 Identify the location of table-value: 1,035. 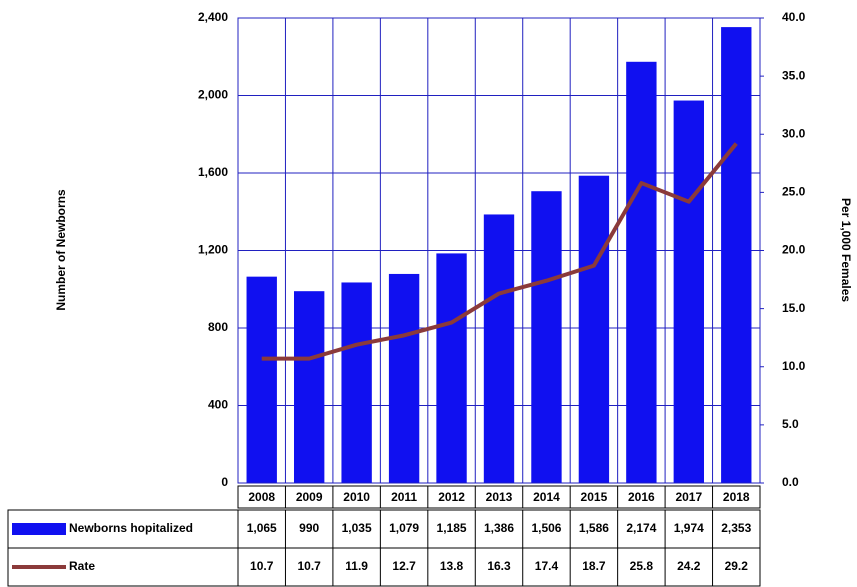
(357, 528).